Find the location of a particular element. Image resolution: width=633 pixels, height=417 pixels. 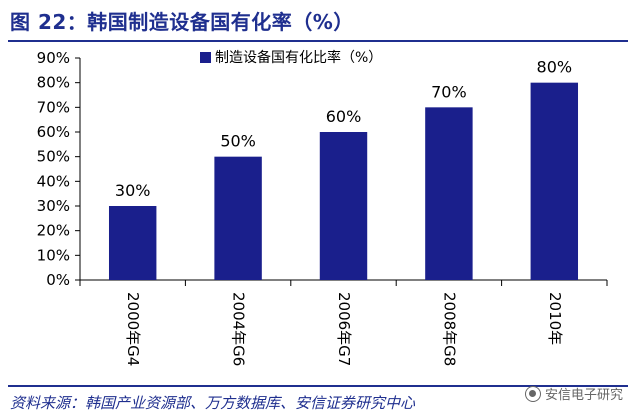

data-label: 80% is located at coordinates (555, 67).